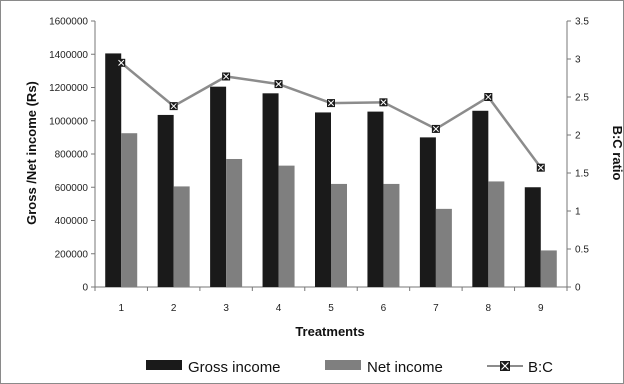 The width and height of the screenshot is (624, 384). What do you see at coordinates (31, 153) in the screenshot?
I see `y-axis-title: Gross /Net income (Rs)` at bounding box center [31, 153].